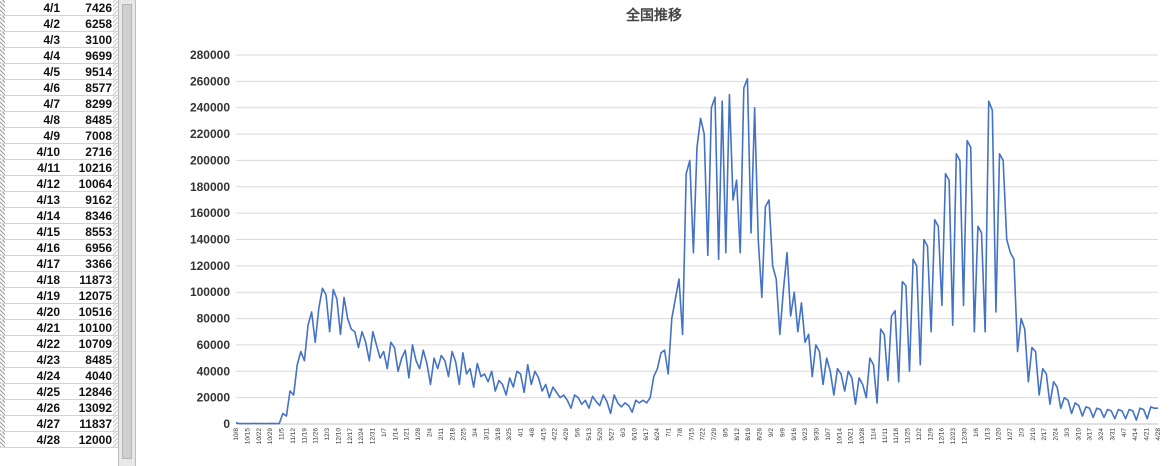  I want to click on table-row: 4/10 2716, so click(59, 152).